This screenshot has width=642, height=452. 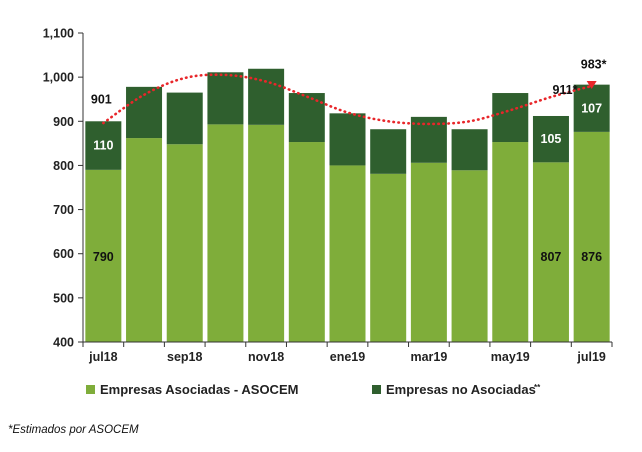 I want to click on trend-line, so click(x=349, y=99).